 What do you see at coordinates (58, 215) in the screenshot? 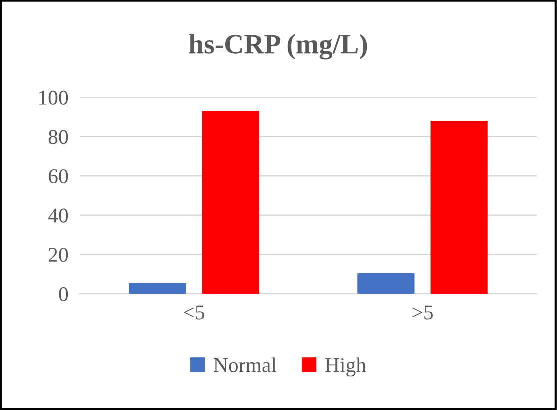
I see `y-tick-label: 40` at bounding box center [58, 215].